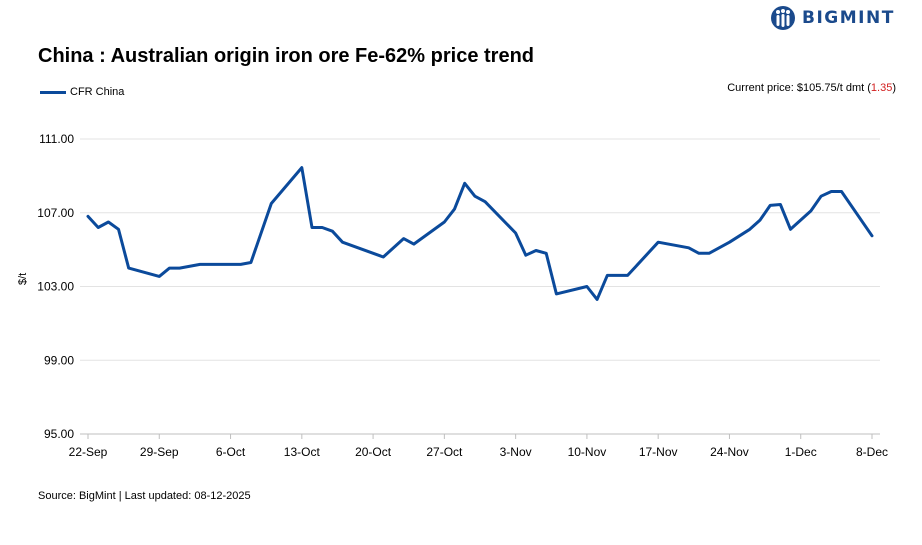 The image size is (922, 545). What do you see at coordinates (801, 452) in the screenshot?
I see `x-tick-label: 1-Dec` at bounding box center [801, 452].